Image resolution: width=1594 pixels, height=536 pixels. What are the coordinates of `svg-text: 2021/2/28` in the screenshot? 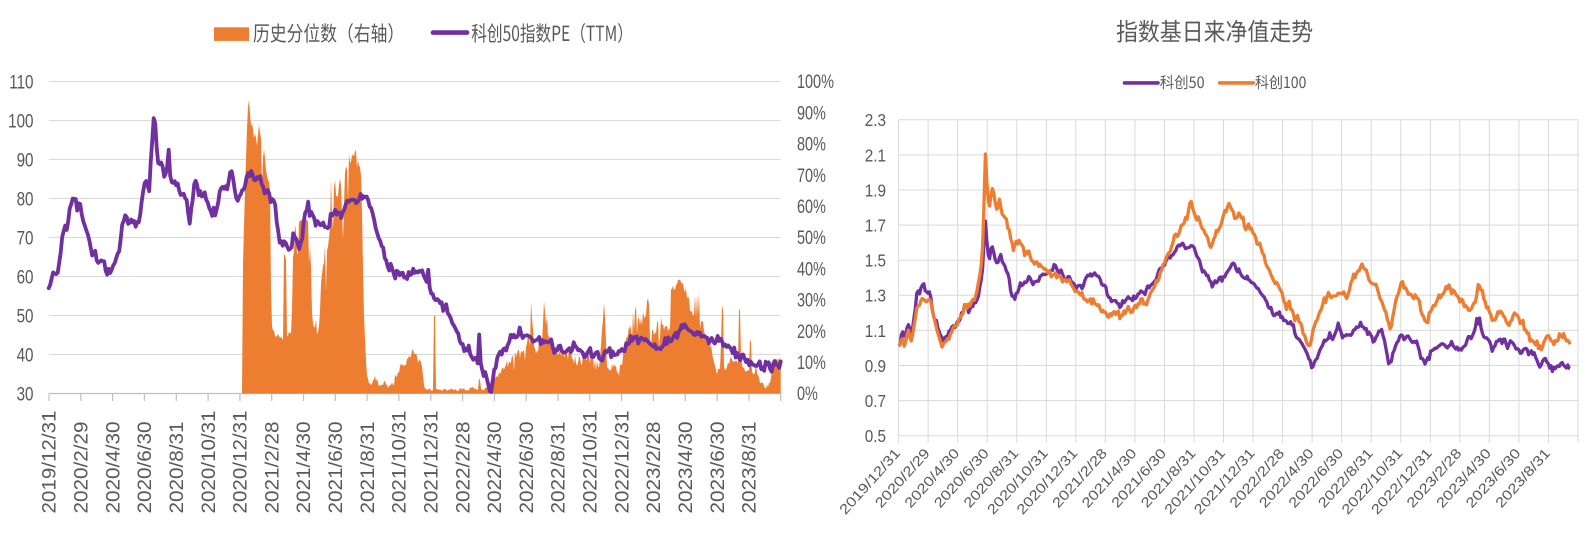 It's located at (272, 468).